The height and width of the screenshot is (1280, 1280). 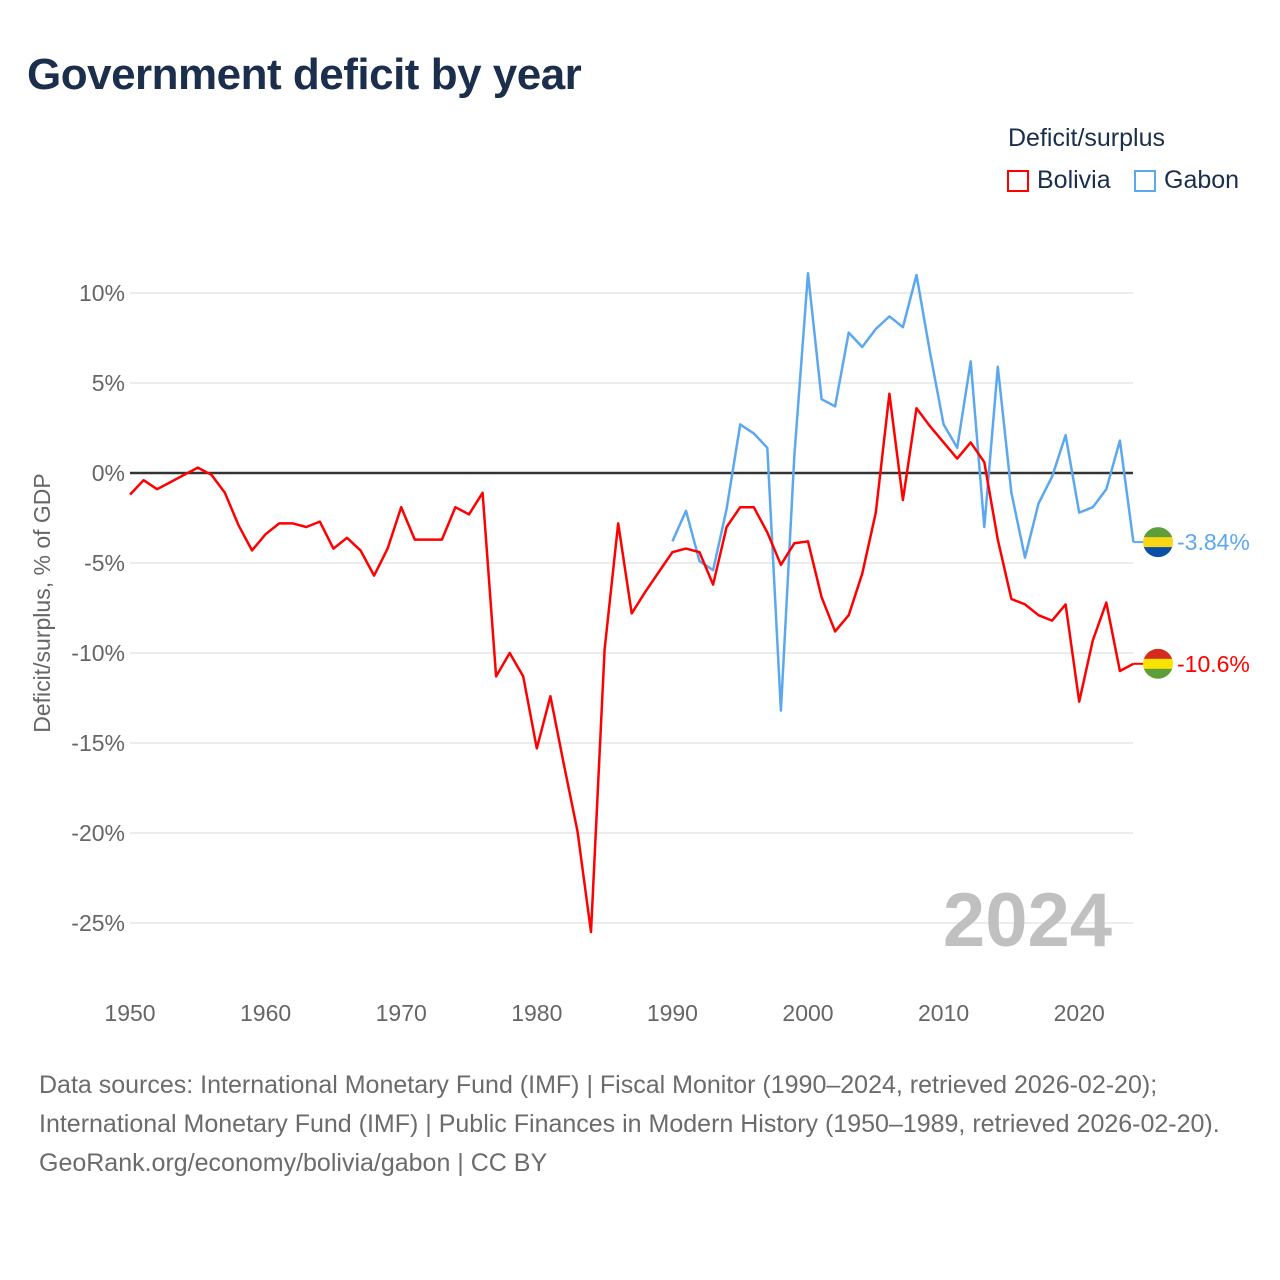 What do you see at coordinates (104, 563) in the screenshot?
I see `y-tick-label: -5%` at bounding box center [104, 563].